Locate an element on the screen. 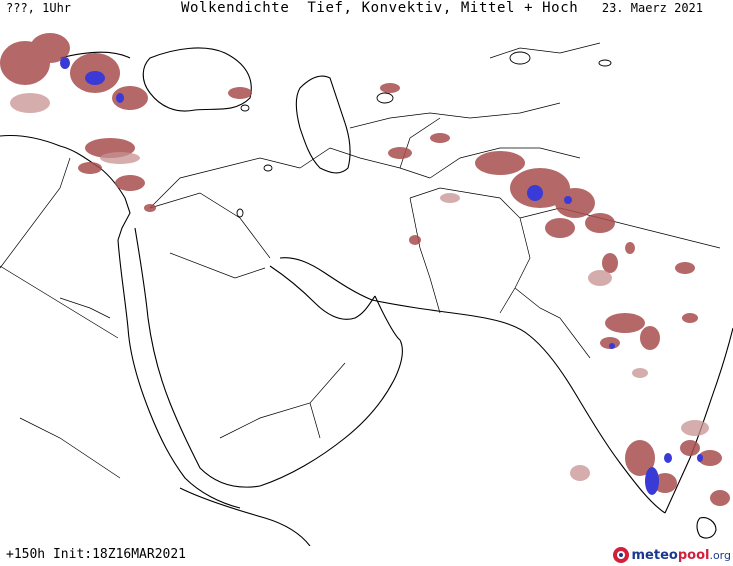 Image resolution: width=733 pixels, height=566 pixels. meteopool-brand: meteopool.org is located at coordinates (672, 555).